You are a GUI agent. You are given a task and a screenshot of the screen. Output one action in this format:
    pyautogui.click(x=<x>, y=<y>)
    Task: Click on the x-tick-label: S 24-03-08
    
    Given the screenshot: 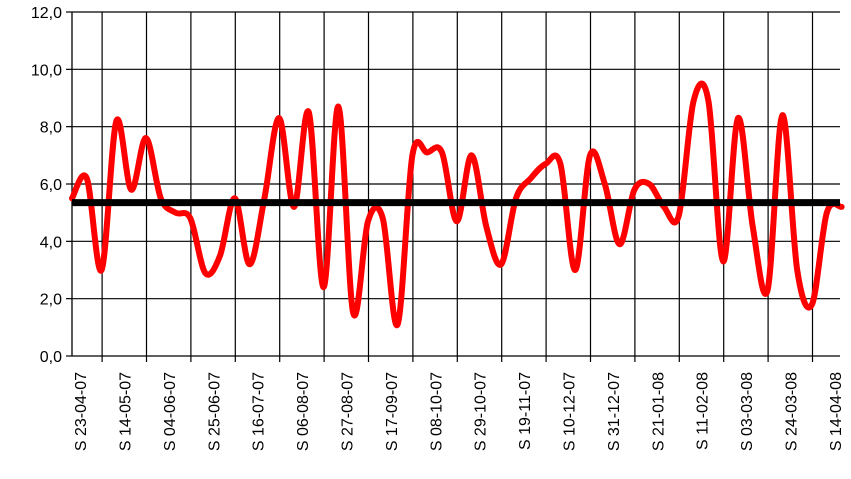 What is the action you would take?
    pyautogui.click(x=792, y=411)
    